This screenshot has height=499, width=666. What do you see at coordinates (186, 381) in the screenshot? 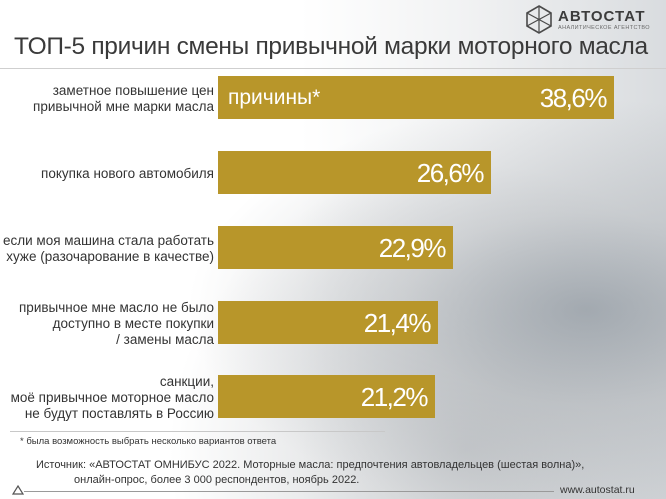
I see `category-label-line: санкции,` at bounding box center [186, 381].